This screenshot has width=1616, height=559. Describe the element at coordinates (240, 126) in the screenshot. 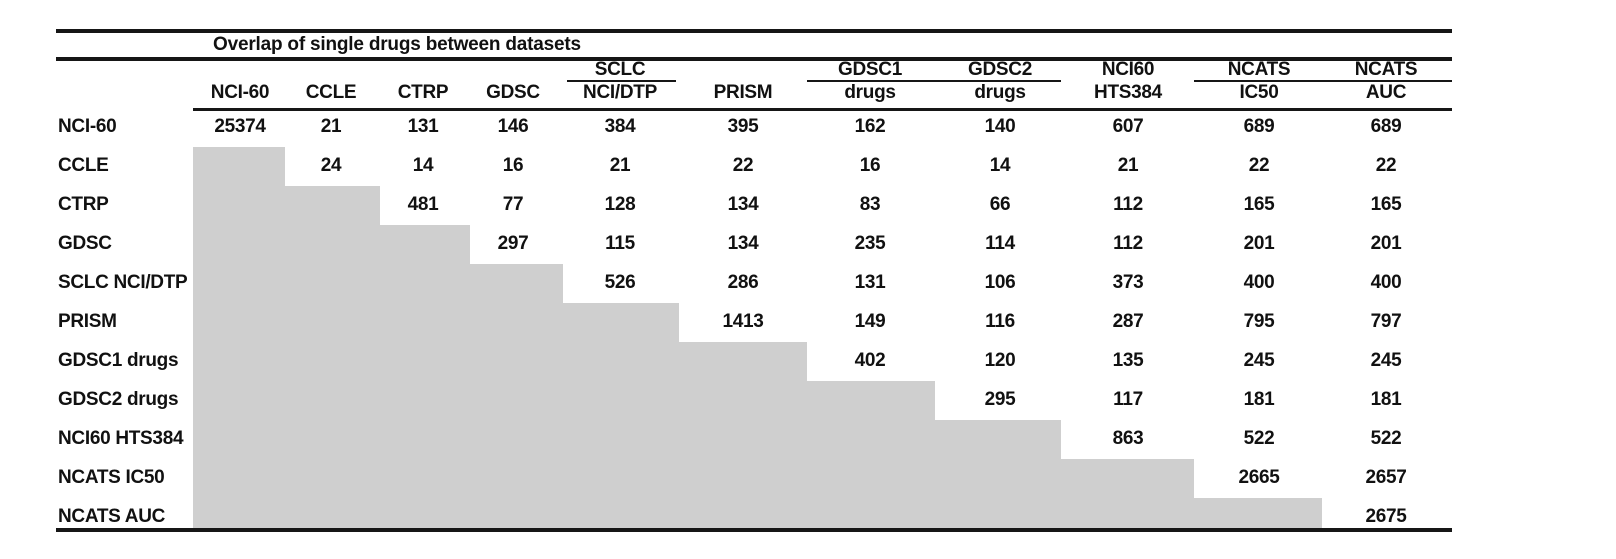

I see `table-cell-value: 25374` at that location.